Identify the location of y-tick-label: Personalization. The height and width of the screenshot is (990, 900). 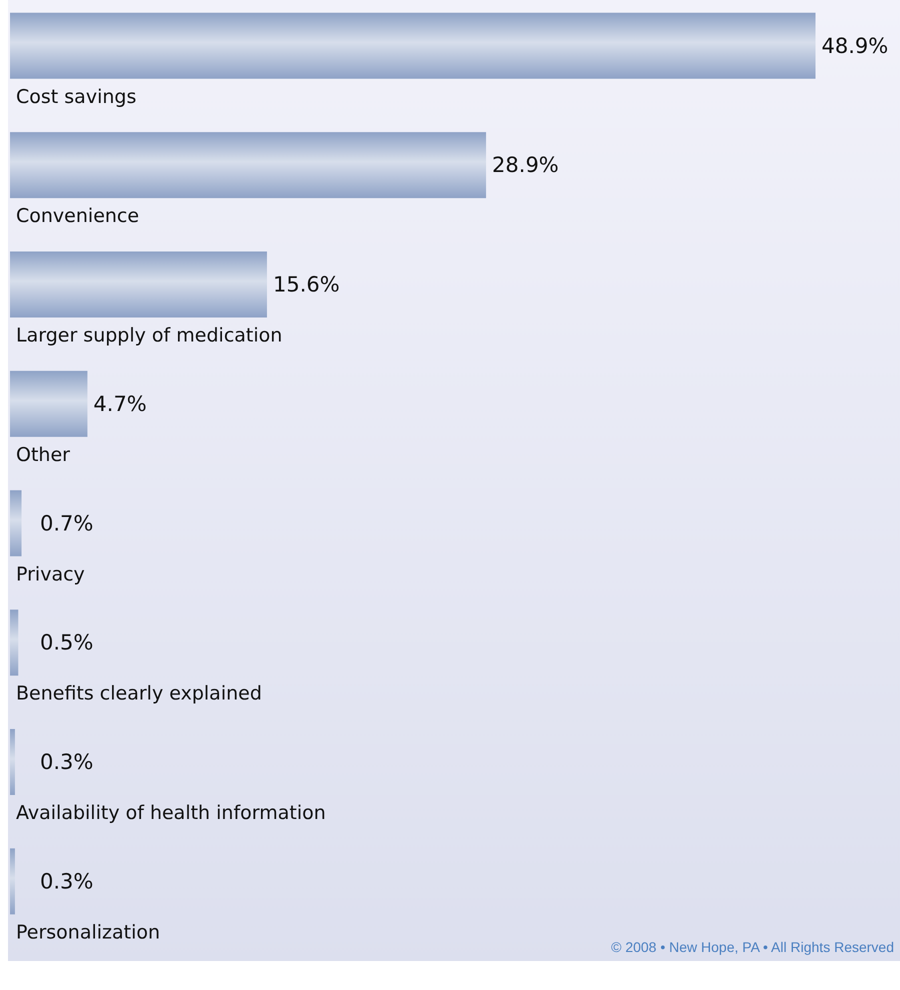
(88, 932).